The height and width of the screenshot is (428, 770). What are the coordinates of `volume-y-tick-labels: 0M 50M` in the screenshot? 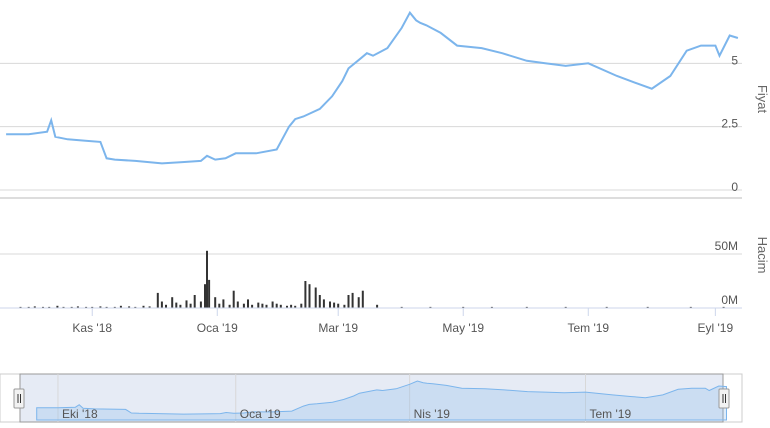 It's located at (726, 273).